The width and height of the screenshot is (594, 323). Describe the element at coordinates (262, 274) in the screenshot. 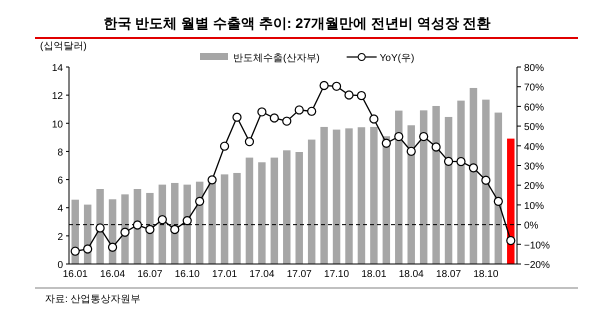

I see `x-tick-label: 17.04` at that location.